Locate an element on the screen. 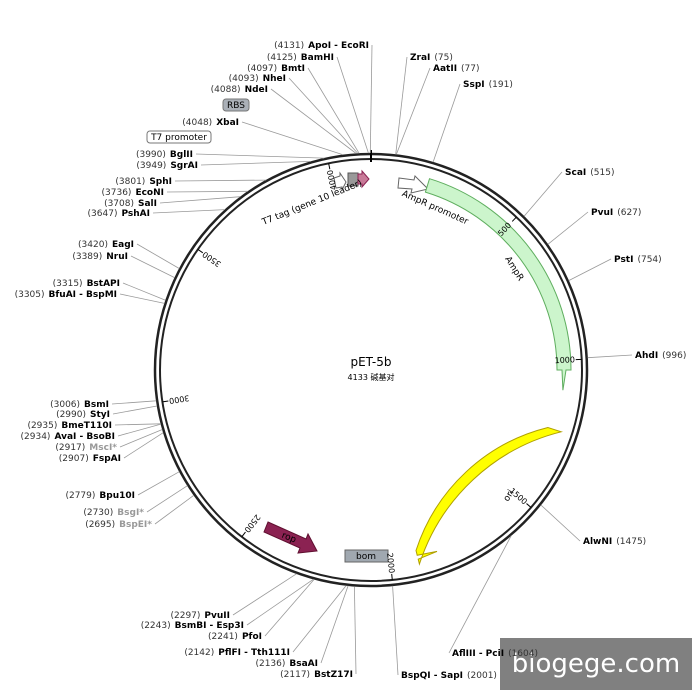 The height and width of the screenshot is (700, 700). site-position: (2297) is located at coordinates (185, 616).